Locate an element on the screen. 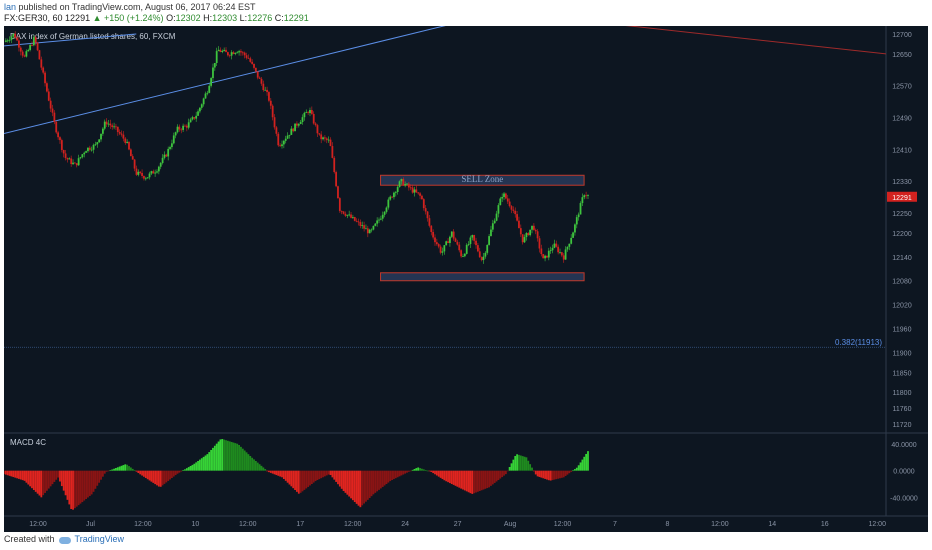  created-with-text: Created with is located at coordinates (29, 539).